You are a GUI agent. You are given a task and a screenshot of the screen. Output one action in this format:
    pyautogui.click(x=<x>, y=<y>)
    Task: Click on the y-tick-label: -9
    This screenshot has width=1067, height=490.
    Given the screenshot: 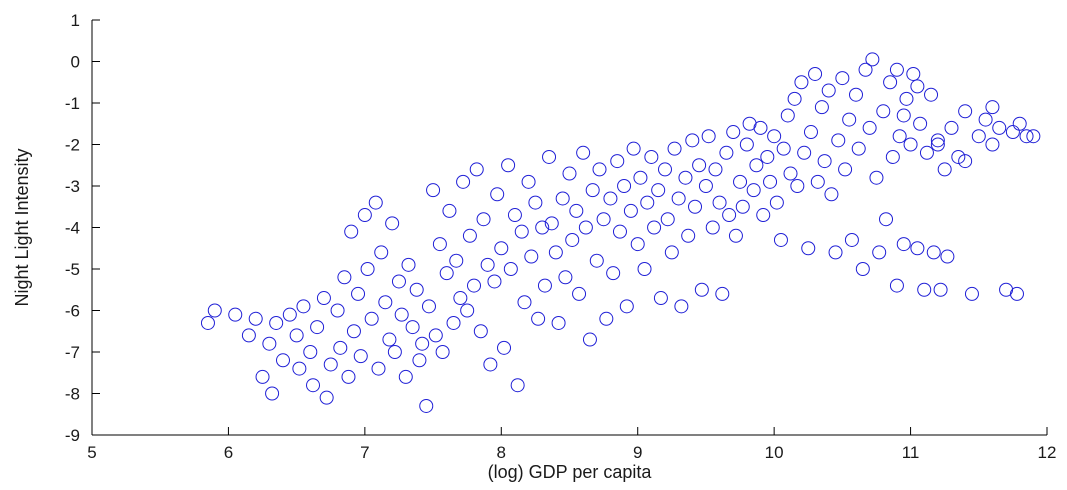 What is the action you would take?
    pyautogui.click(x=72, y=435)
    